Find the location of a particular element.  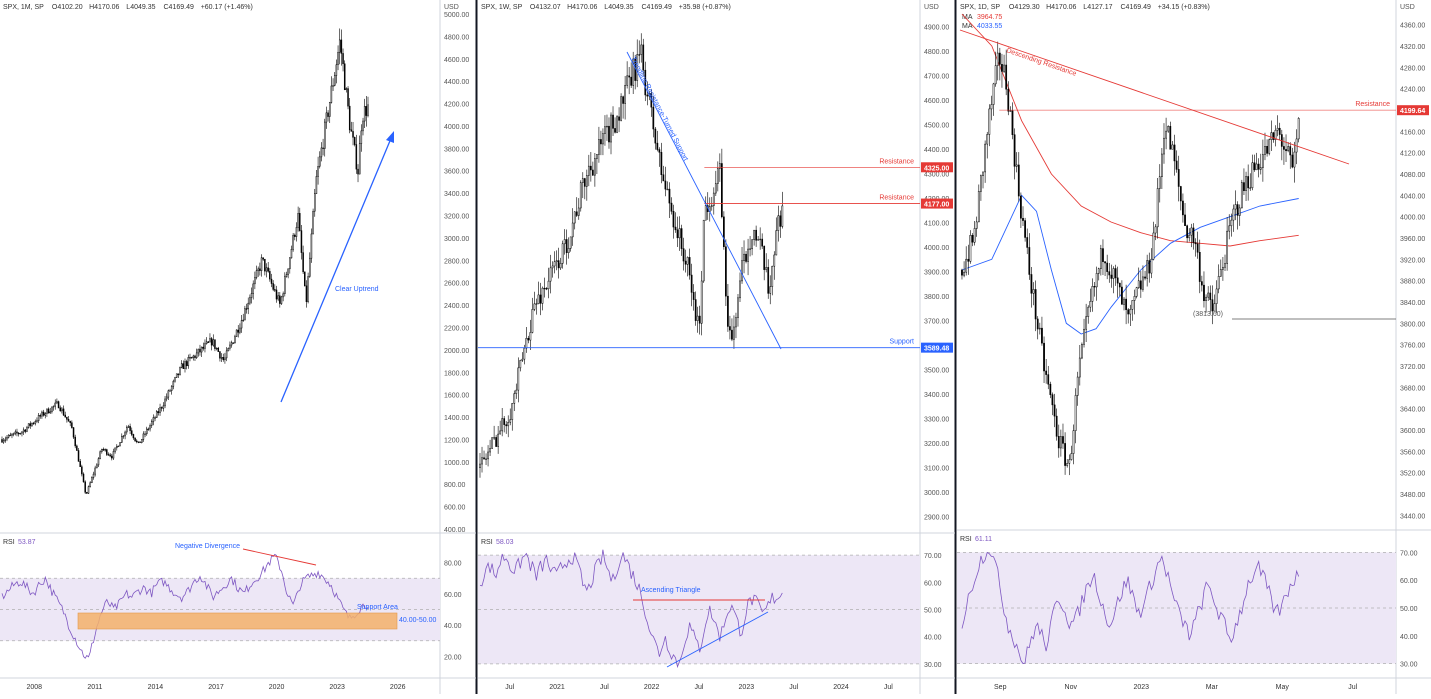

rsi-line is located at coordinates (185, 606).